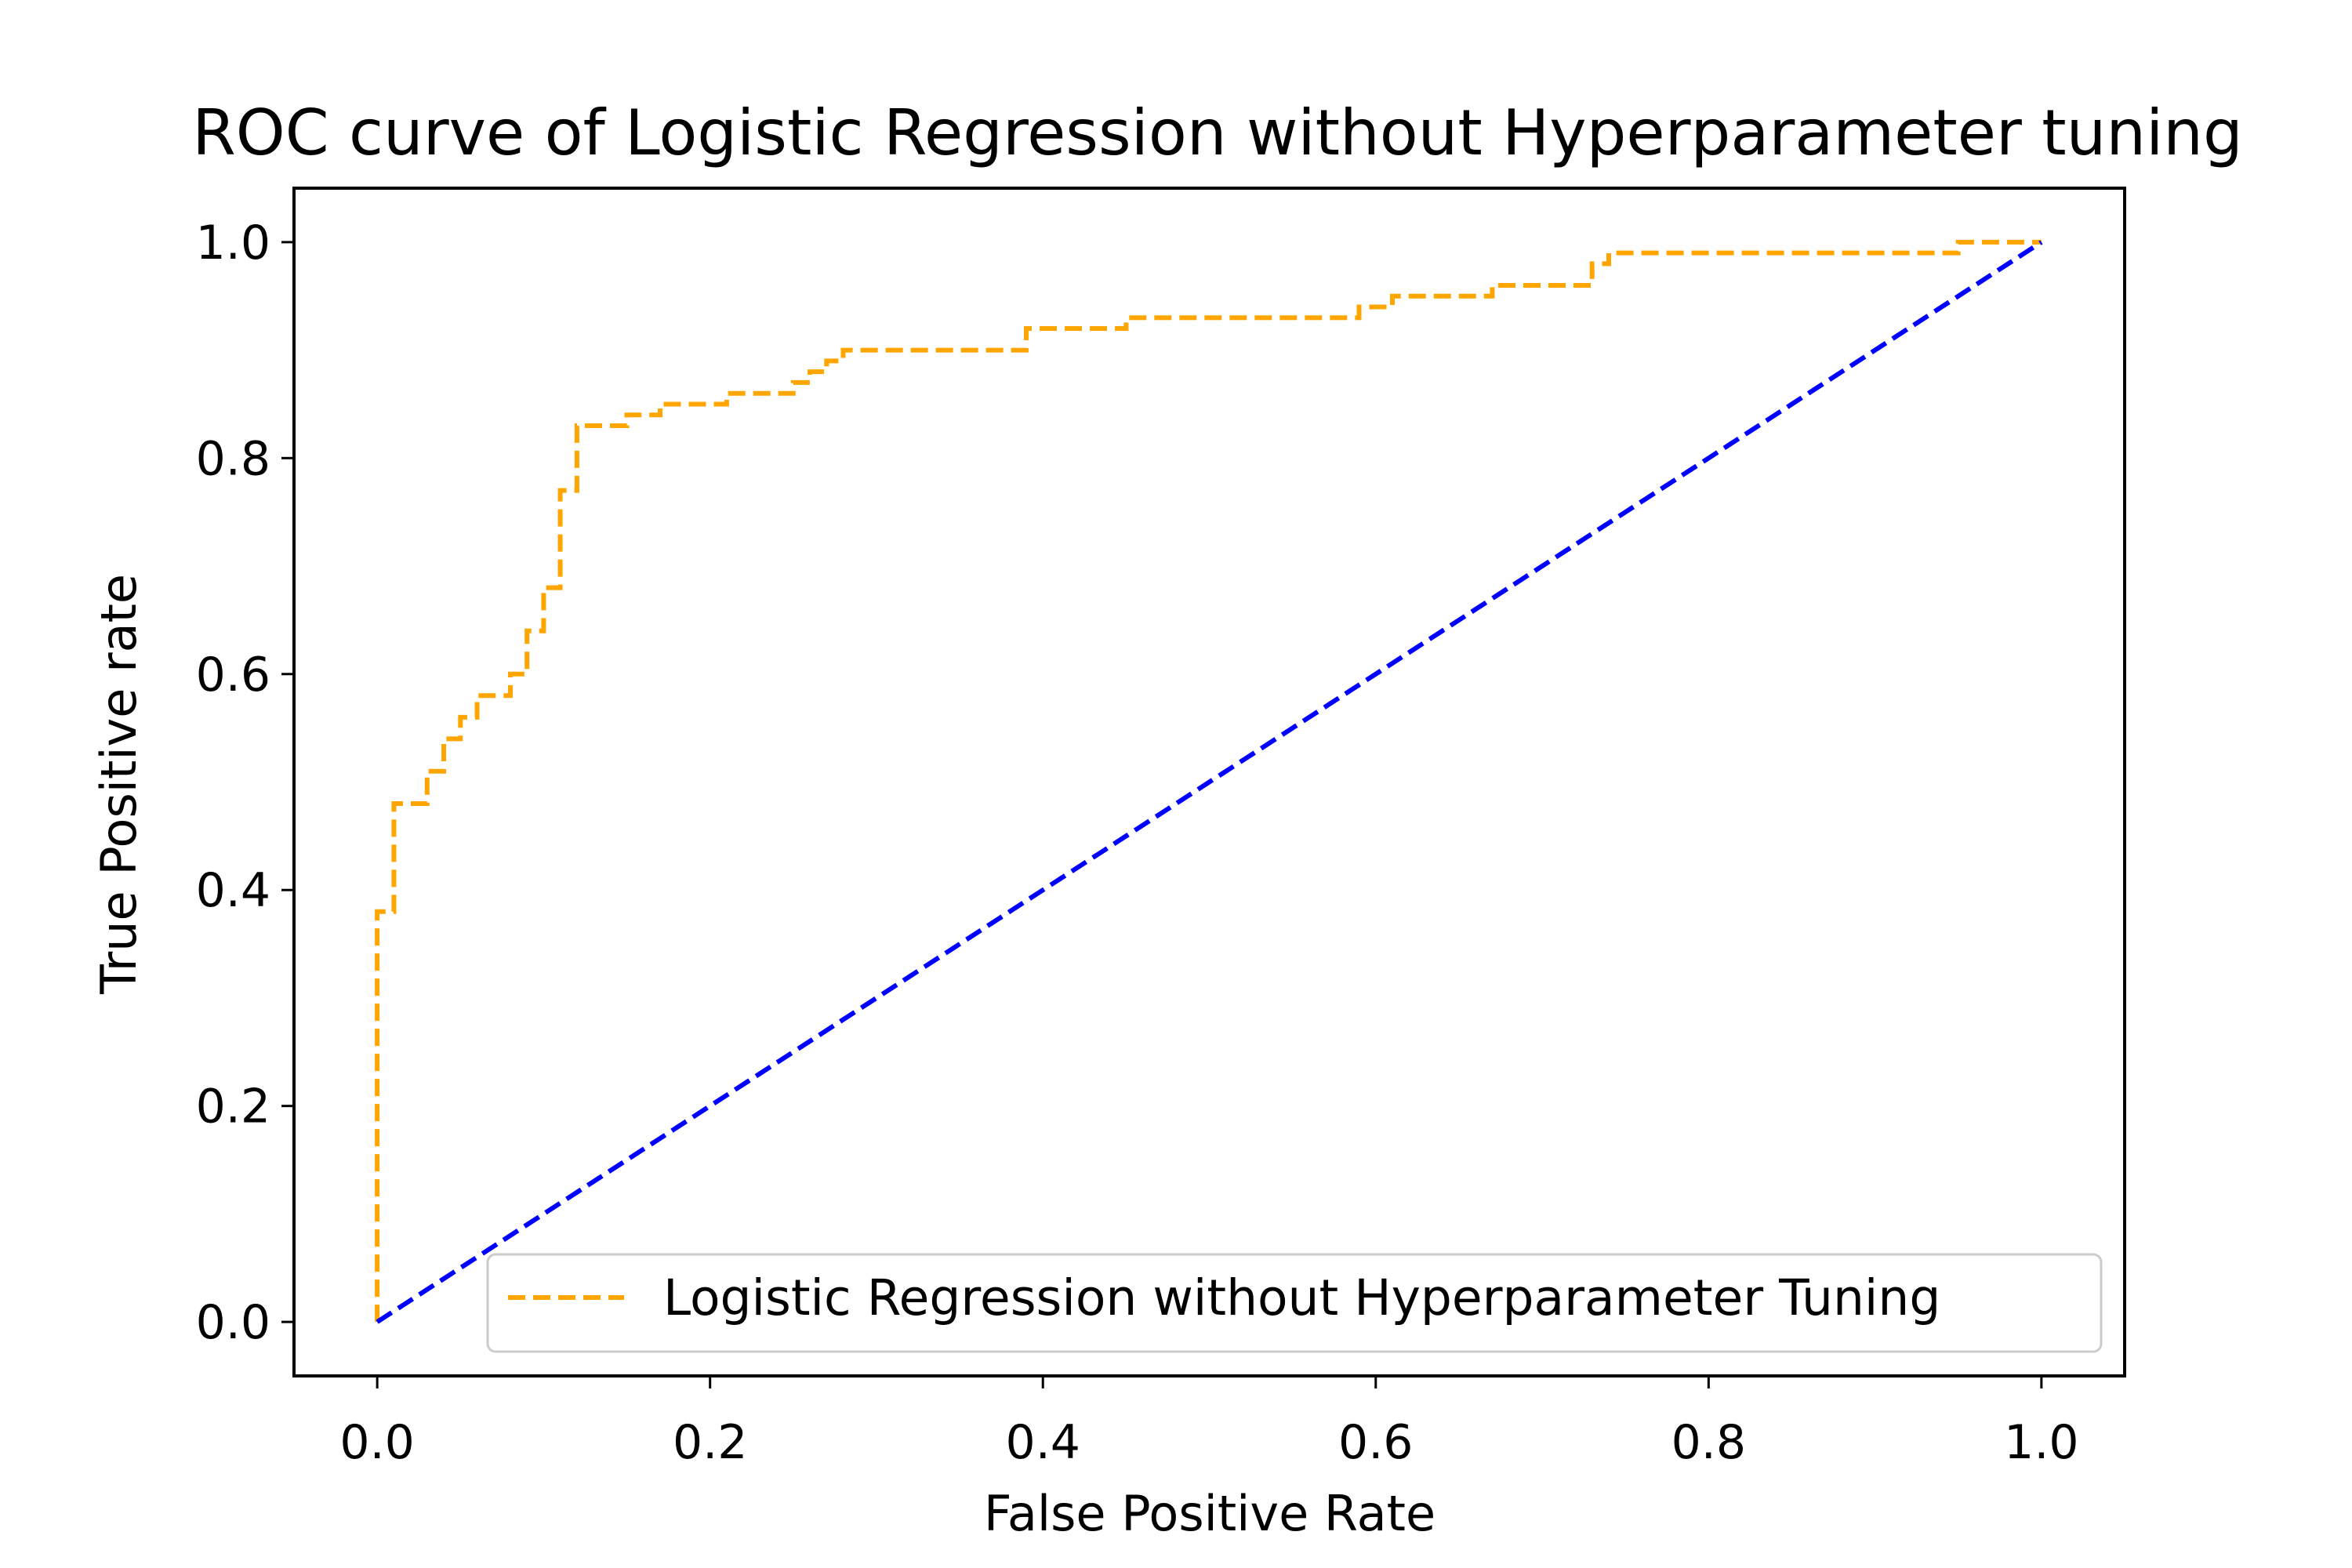 The height and width of the screenshot is (1568, 2352). What do you see at coordinates (1209, 1423) in the screenshot?
I see `x-axis-ticks: 0.0 0.2 0.4 0.6 0.8 1.0` at bounding box center [1209, 1423].